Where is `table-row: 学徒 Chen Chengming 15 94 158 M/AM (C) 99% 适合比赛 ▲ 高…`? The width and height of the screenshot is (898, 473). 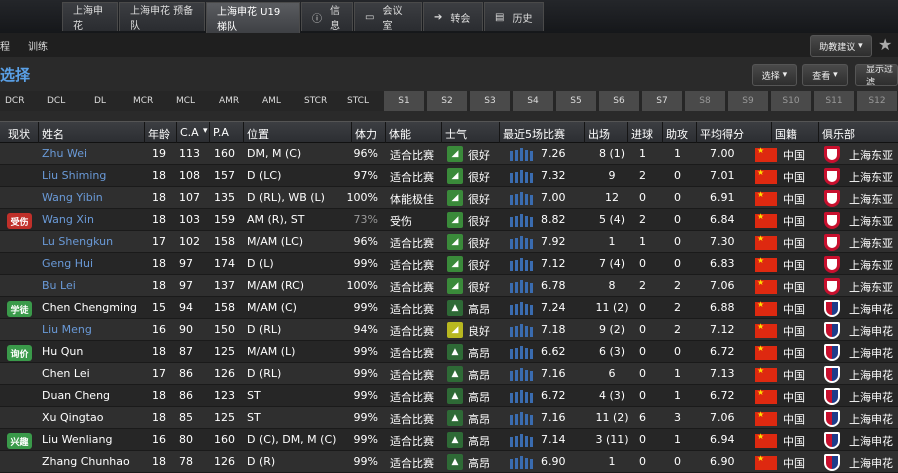
table-row: 学徒 Chen Chengming 15 94 158 M/AM (C) 99% 适合比赛 ▲ 高… is located at coordinates (449, 308).